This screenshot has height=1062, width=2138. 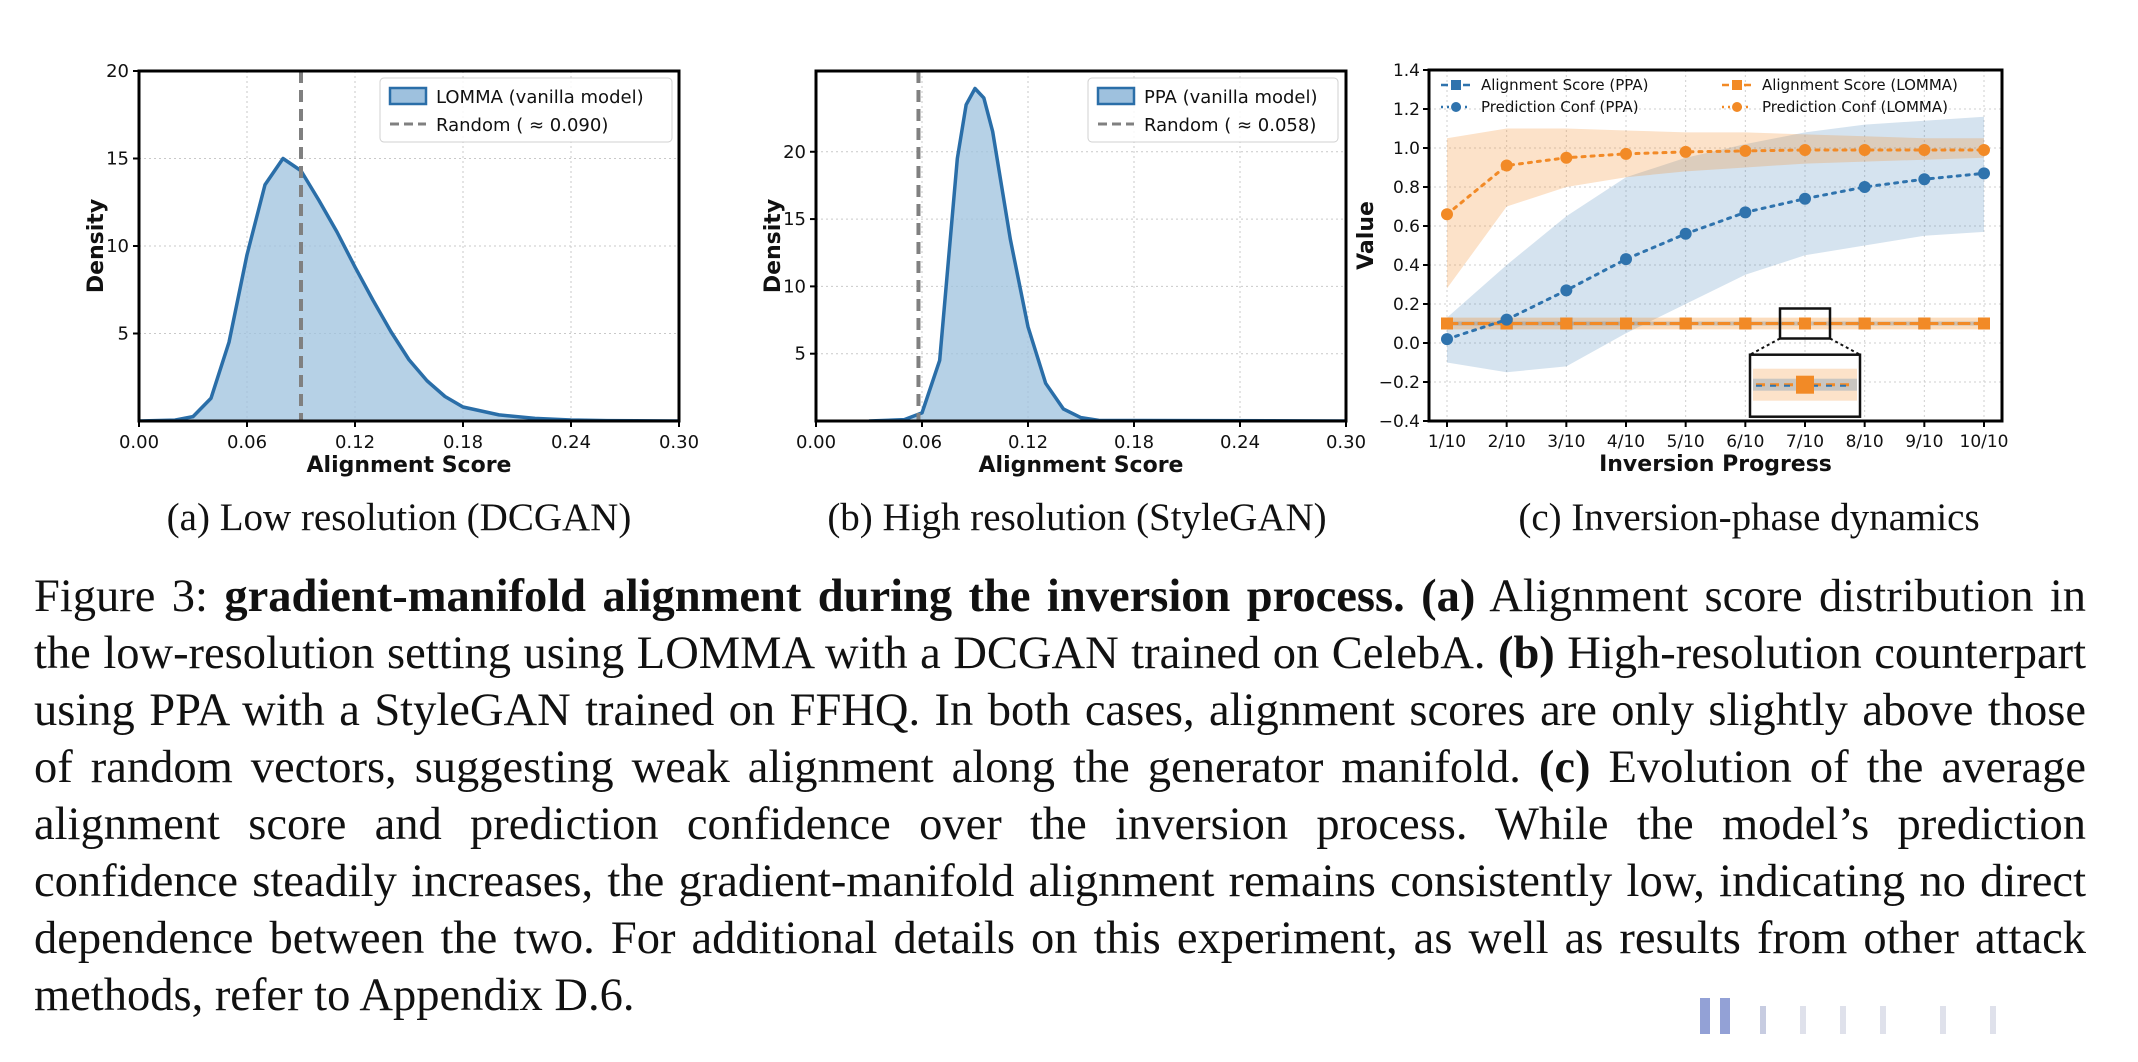 What do you see at coordinates (1028, 442) in the screenshot?
I see `x-tick-label: 0.12` at bounding box center [1028, 442].